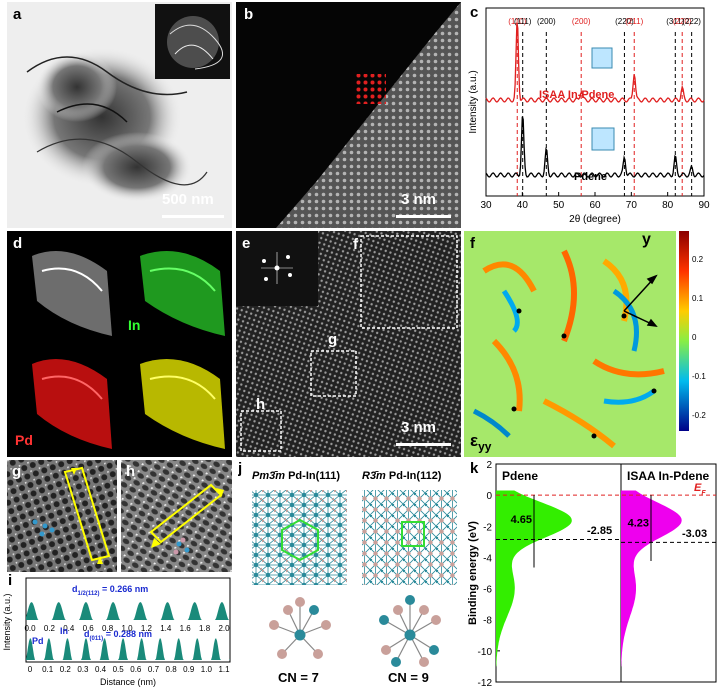 This screenshot has height=691, width=718. What do you see at coordinates (487, 558) in the screenshot?
I see `y-tick-label: -4` at bounding box center [487, 558].